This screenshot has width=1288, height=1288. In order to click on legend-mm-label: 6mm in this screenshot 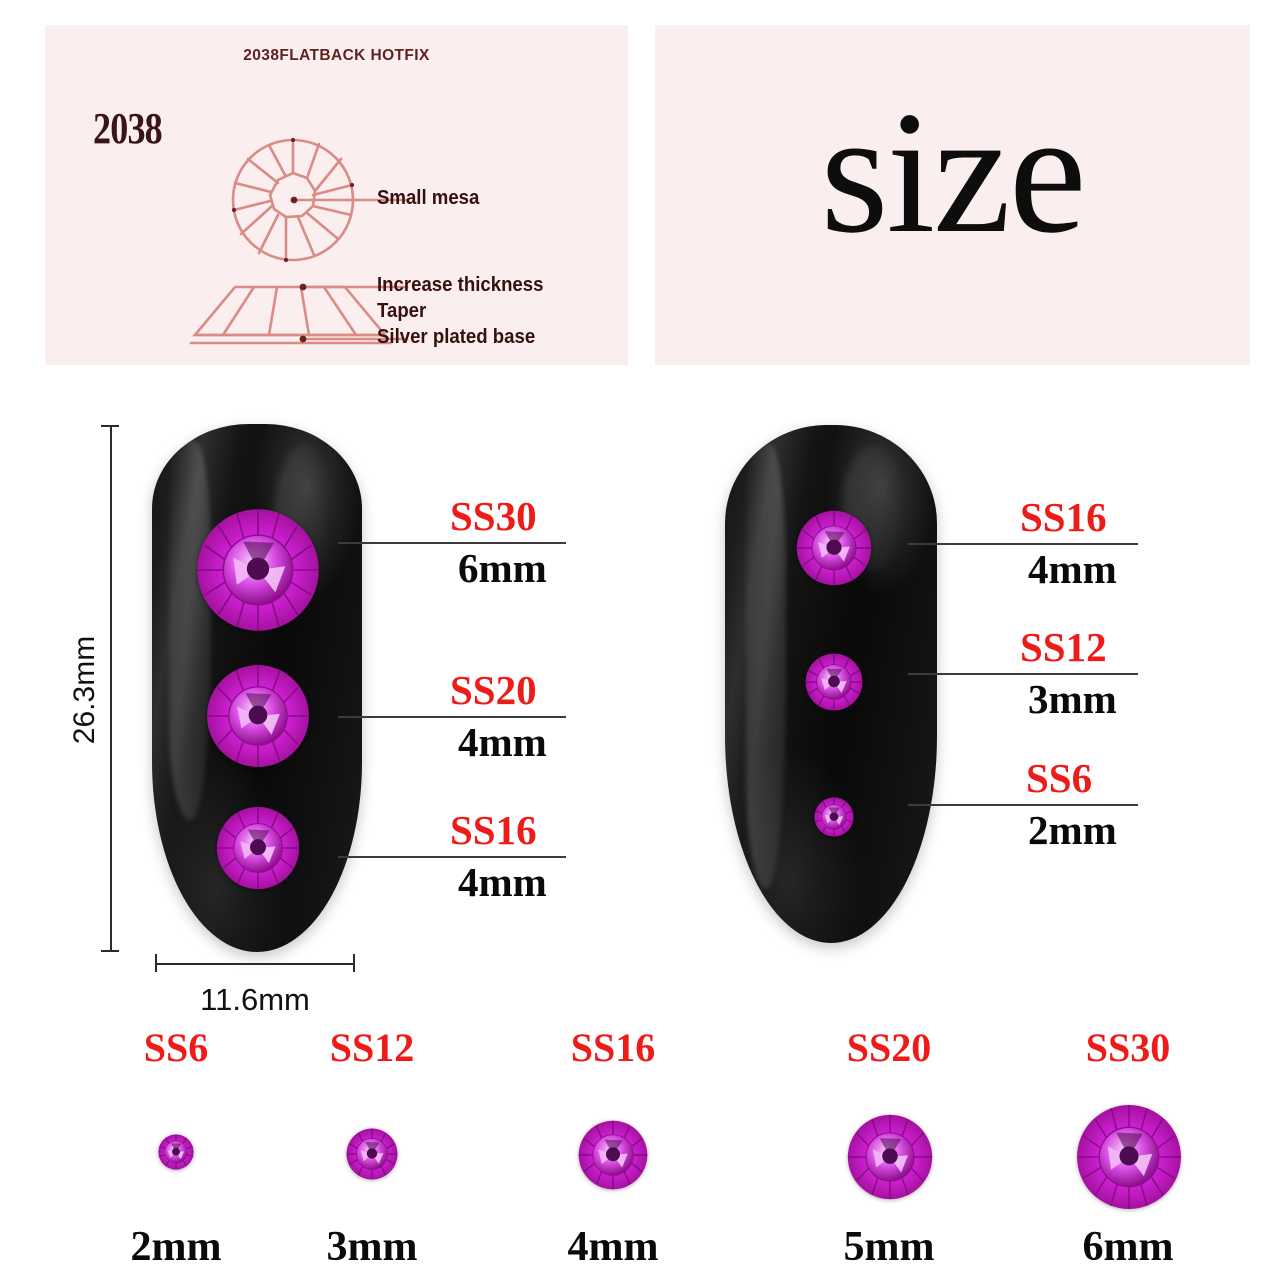, I will do `click(1128, 1247)`.